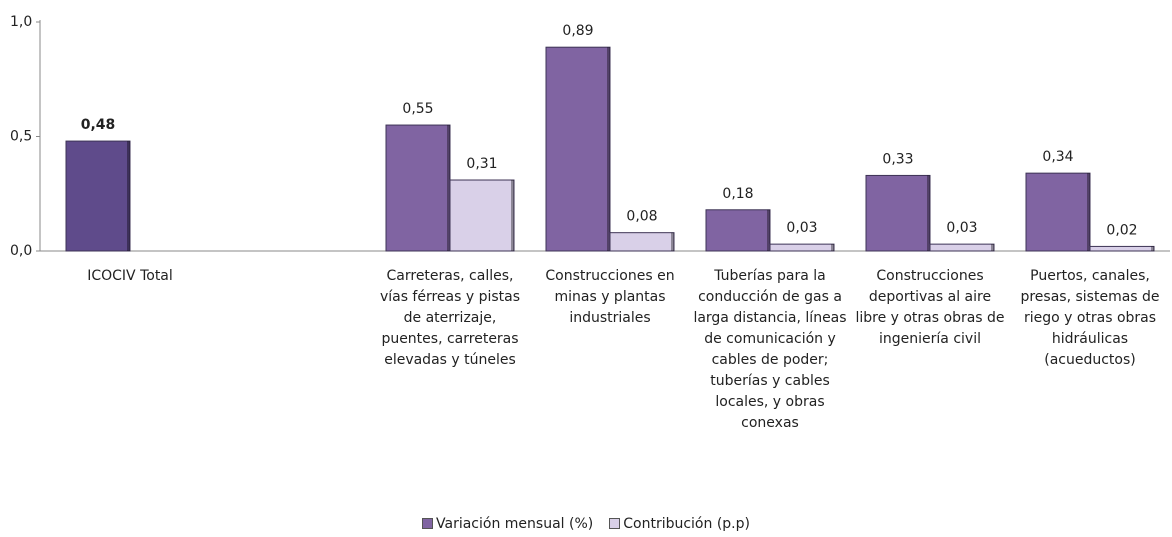 This screenshot has width=1172, height=537. I want to click on value-label: 0,02, so click(1121, 230).